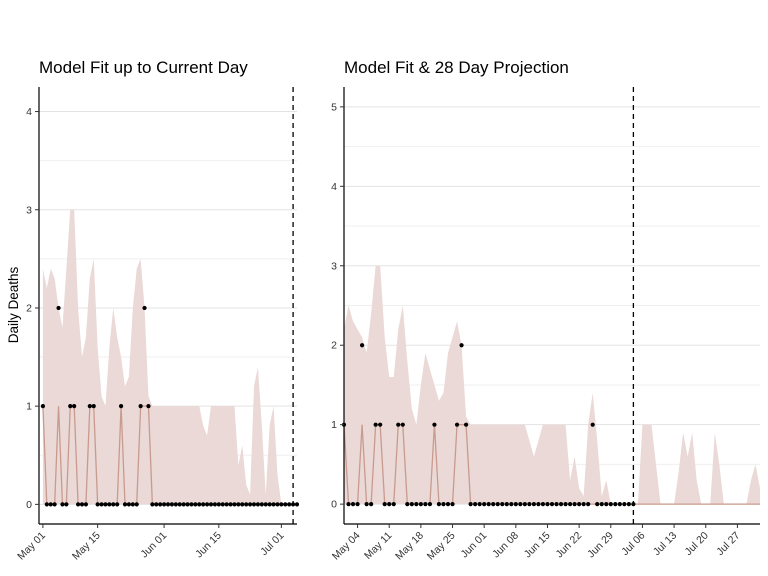 The height and width of the screenshot is (576, 768). What do you see at coordinates (456, 67) in the screenshot?
I see `panel-title: Model Fit & 28 Day Projection` at bounding box center [456, 67].